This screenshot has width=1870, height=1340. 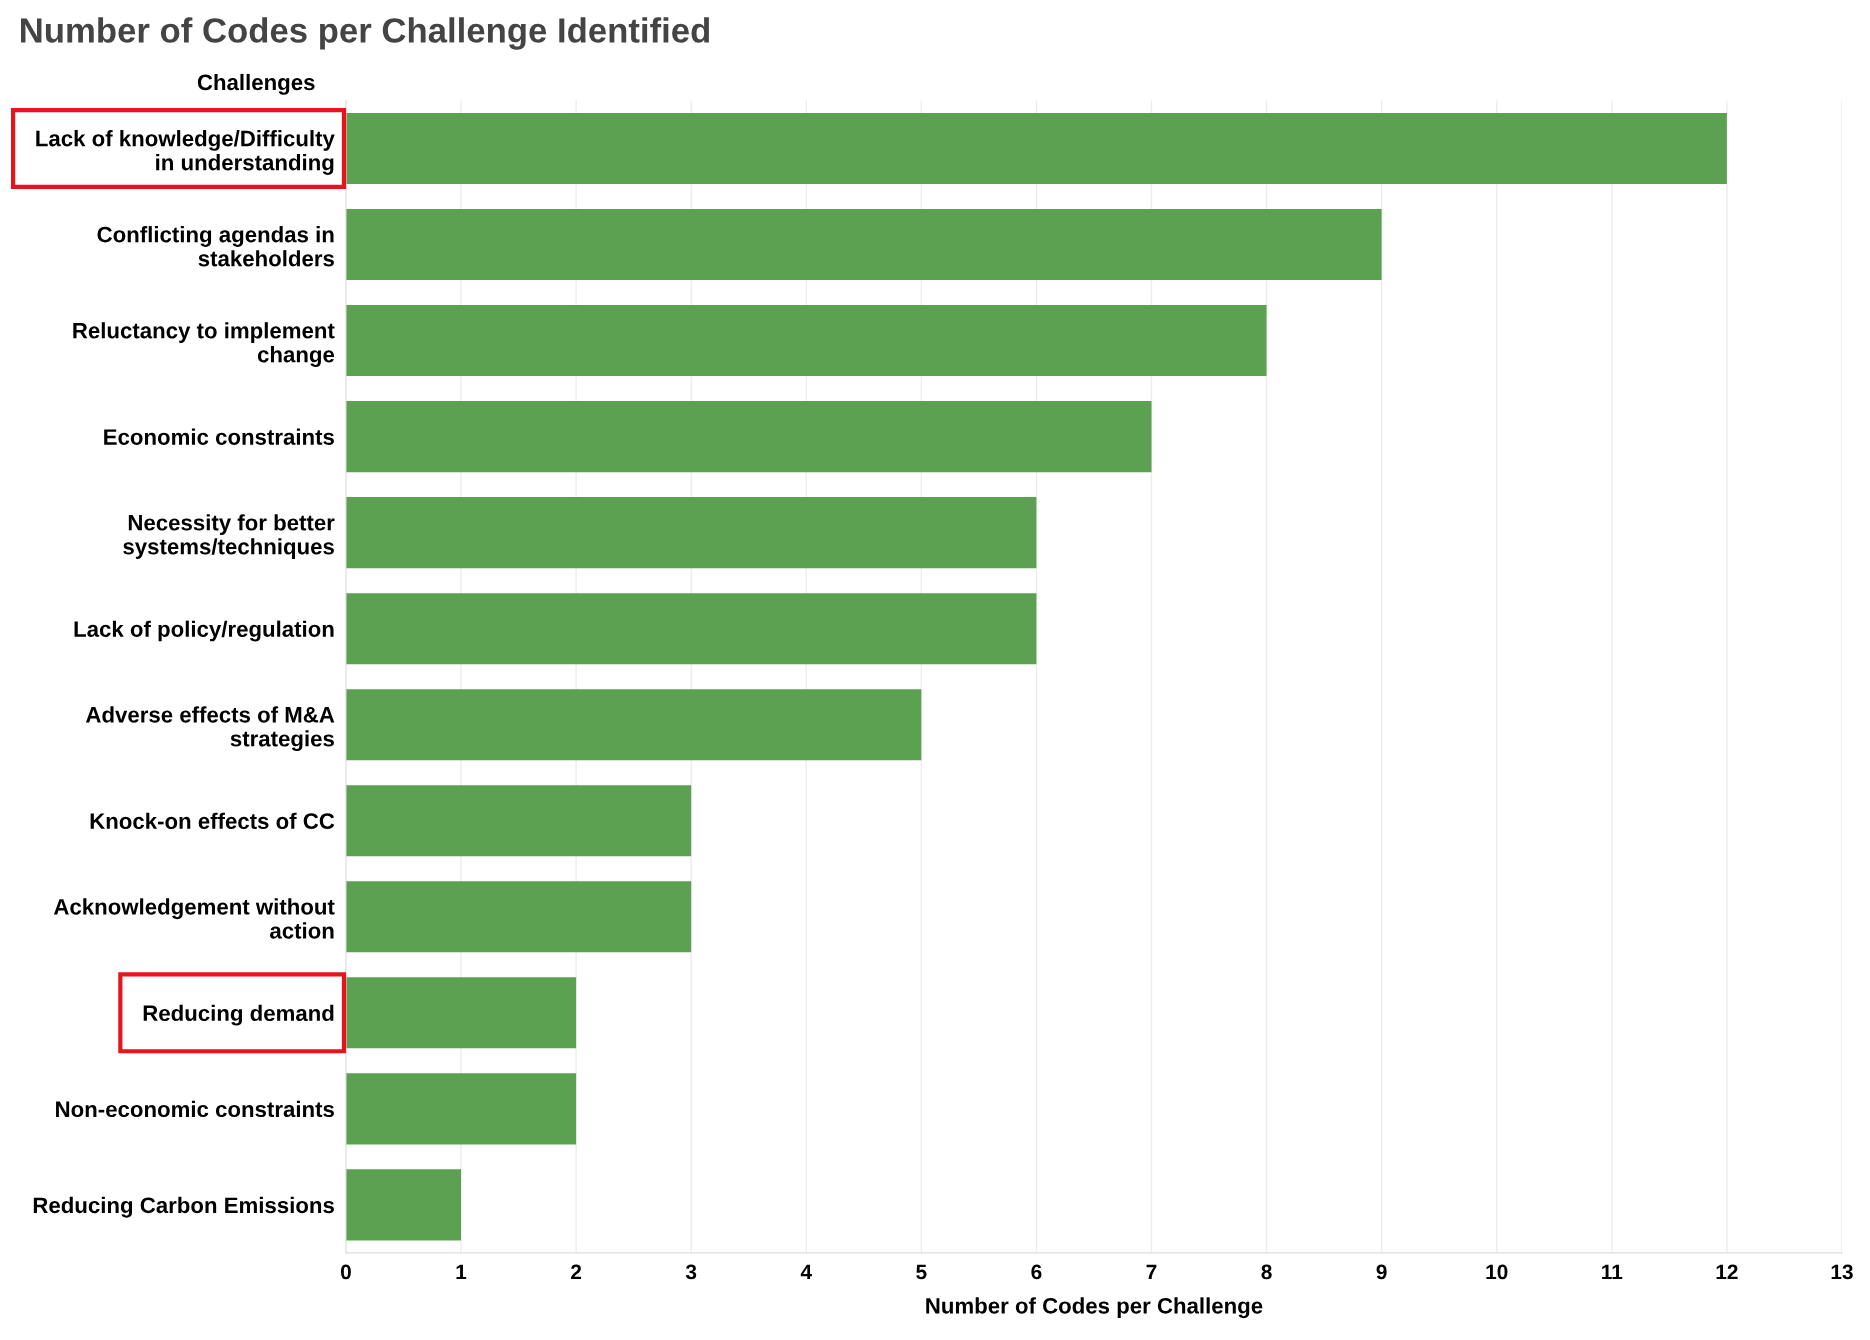 What do you see at coordinates (806, 1272) in the screenshot?
I see `x-tick-label: 4` at bounding box center [806, 1272].